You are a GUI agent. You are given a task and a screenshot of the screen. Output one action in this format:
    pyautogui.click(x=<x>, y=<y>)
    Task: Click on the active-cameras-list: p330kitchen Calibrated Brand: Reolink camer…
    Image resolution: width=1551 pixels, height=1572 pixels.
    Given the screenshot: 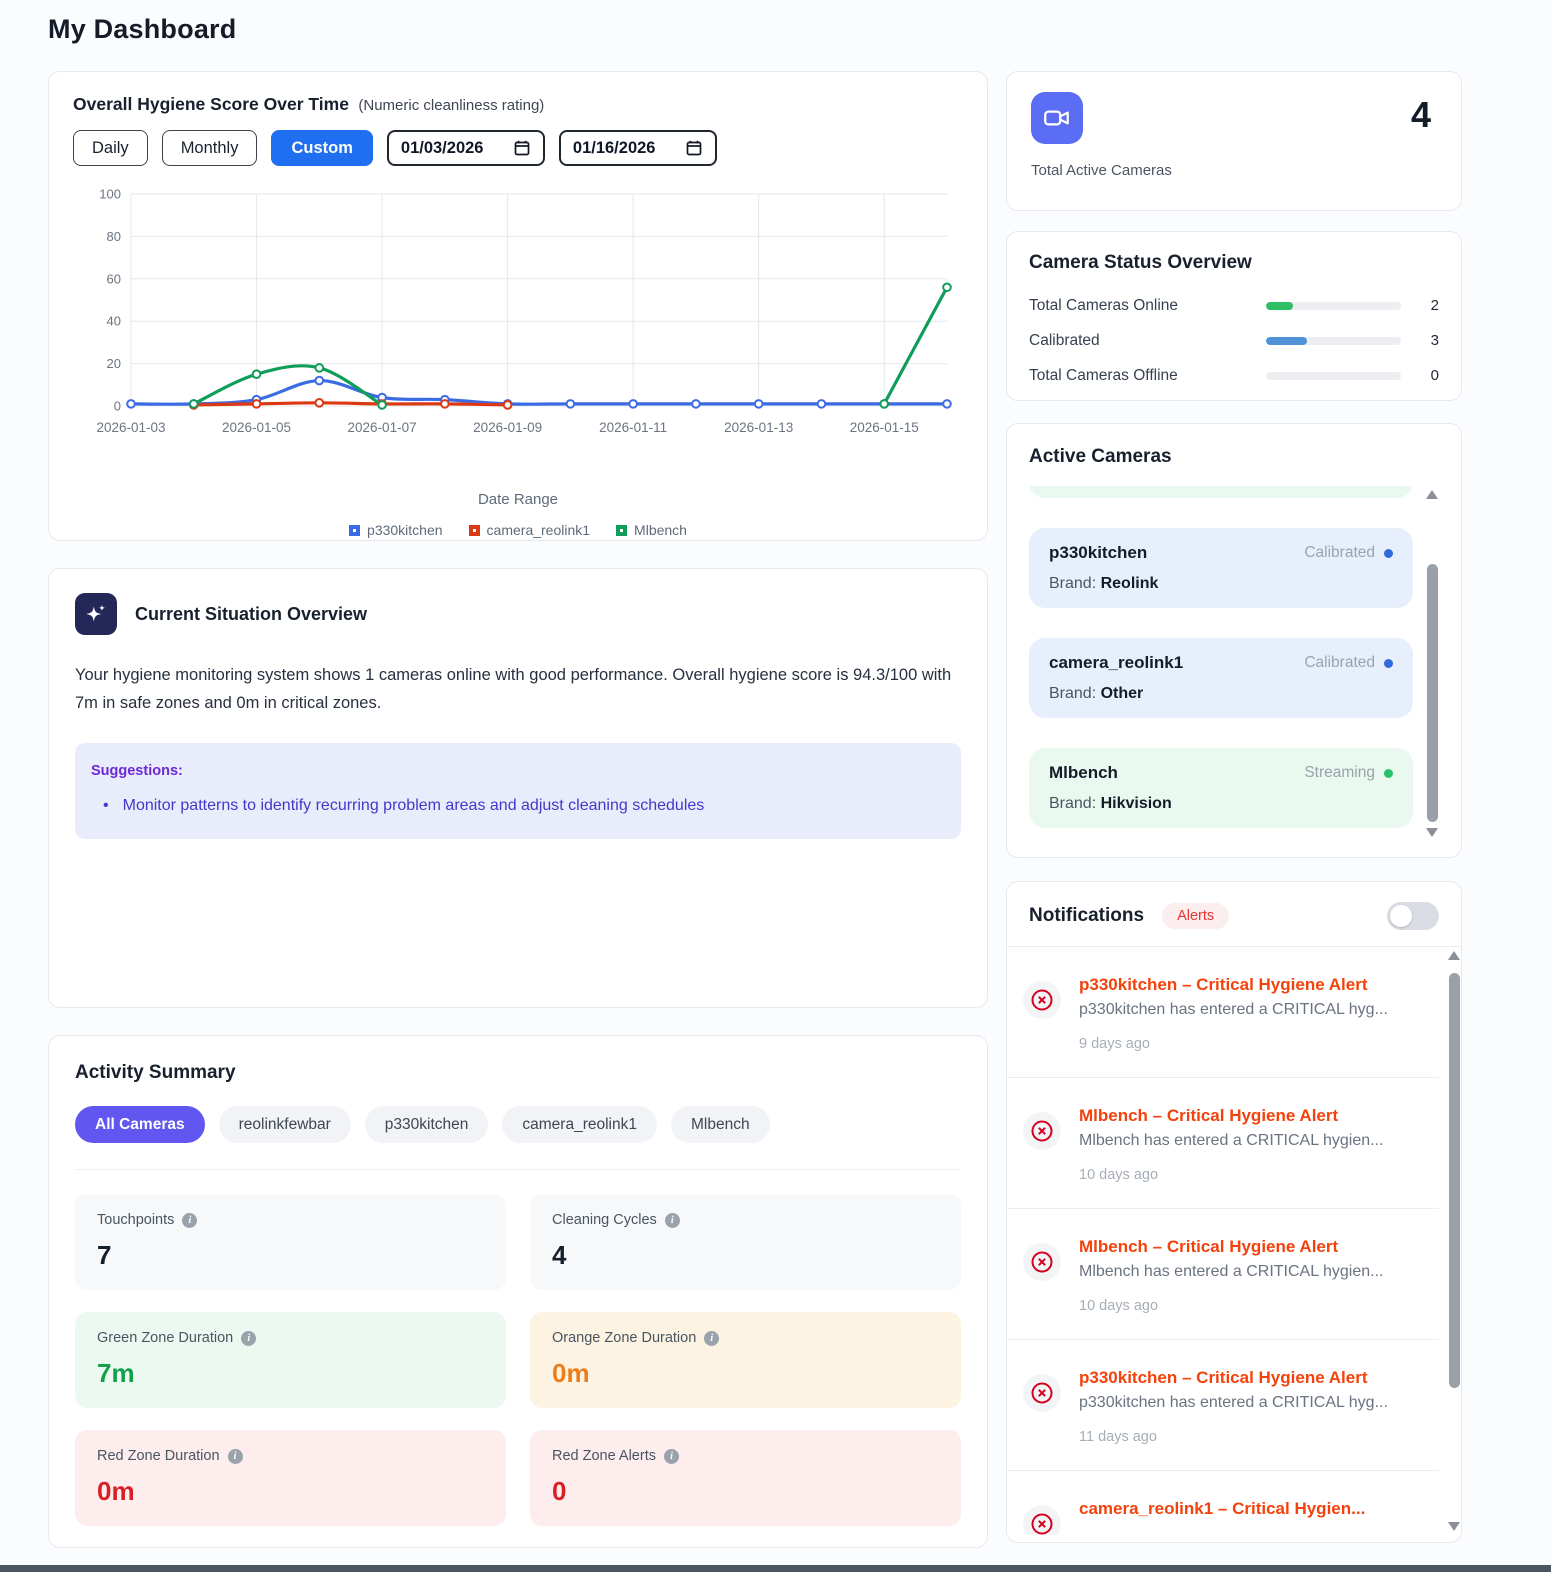 What is the action you would take?
    pyautogui.click(x=1234, y=663)
    